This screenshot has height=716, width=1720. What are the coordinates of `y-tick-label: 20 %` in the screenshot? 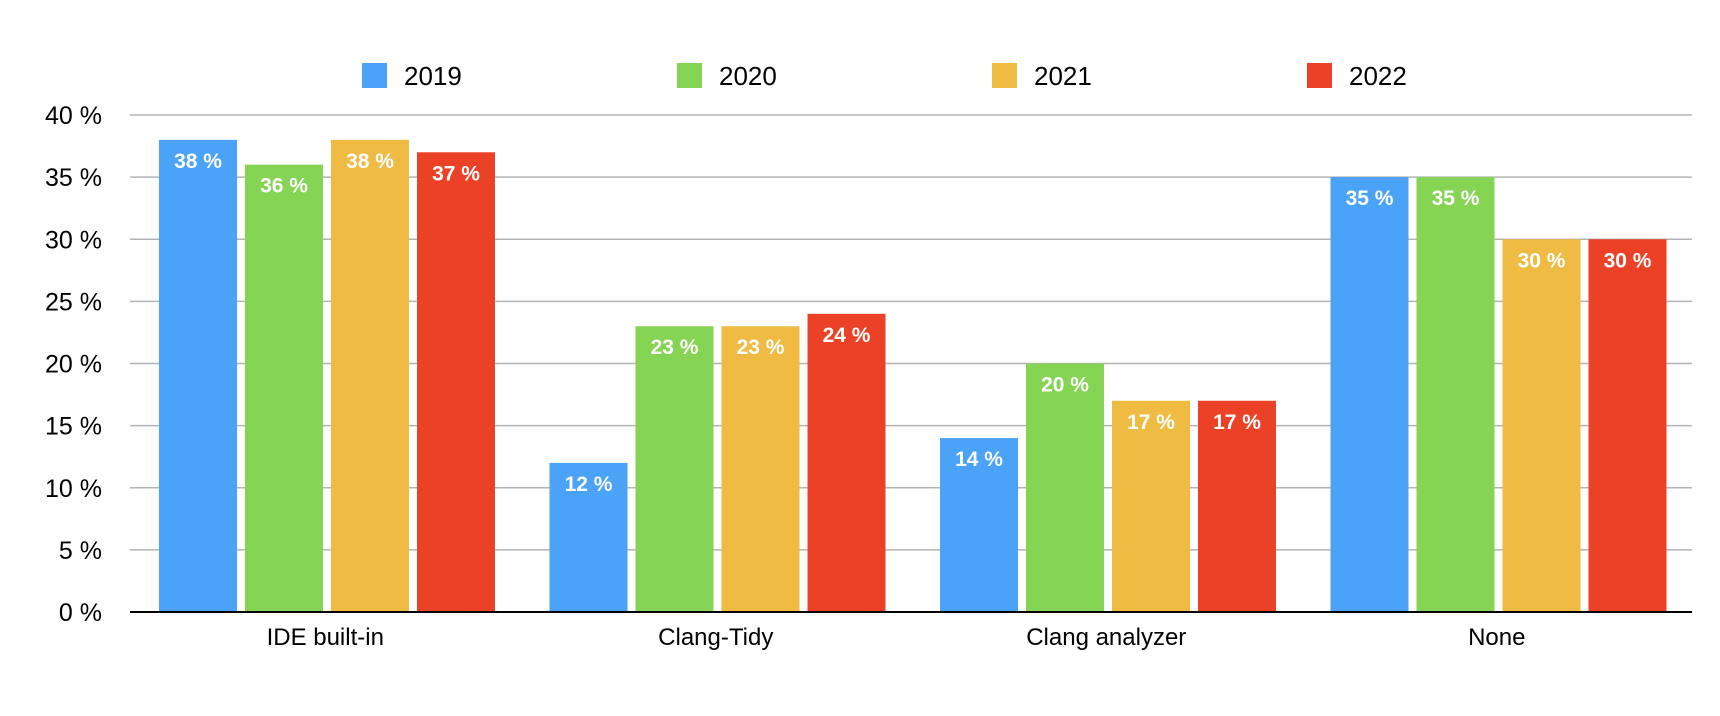 It's located at (73, 365).